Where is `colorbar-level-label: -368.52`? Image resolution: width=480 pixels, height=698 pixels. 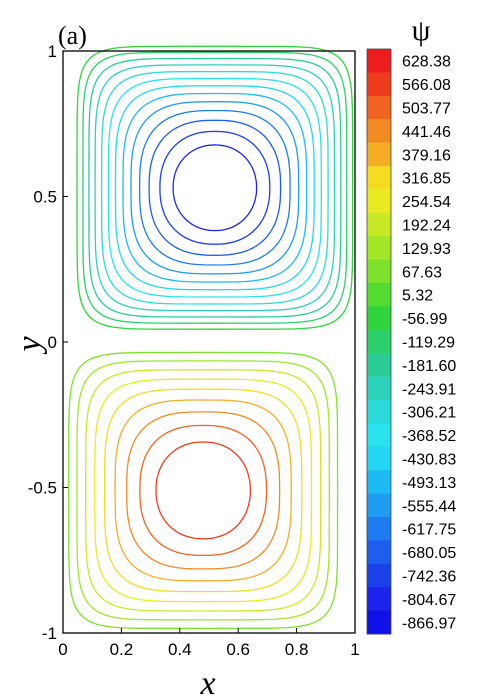 colorbar-level-label: -368.52 is located at coordinates (429, 436).